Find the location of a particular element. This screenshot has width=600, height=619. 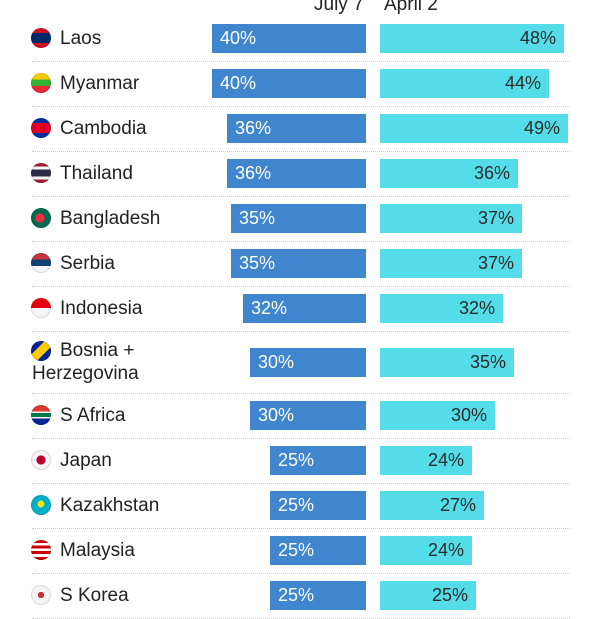

flag-thailand-icon is located at coordinates (41, 173).